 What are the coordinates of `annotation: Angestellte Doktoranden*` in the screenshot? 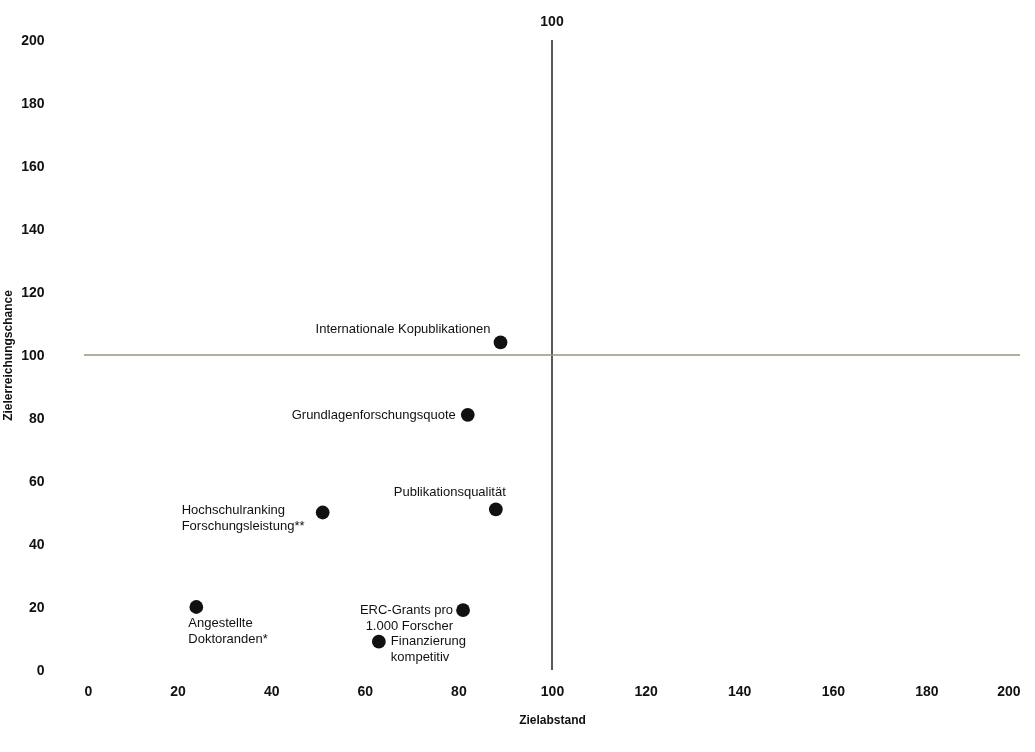 It's located at (228, 630).